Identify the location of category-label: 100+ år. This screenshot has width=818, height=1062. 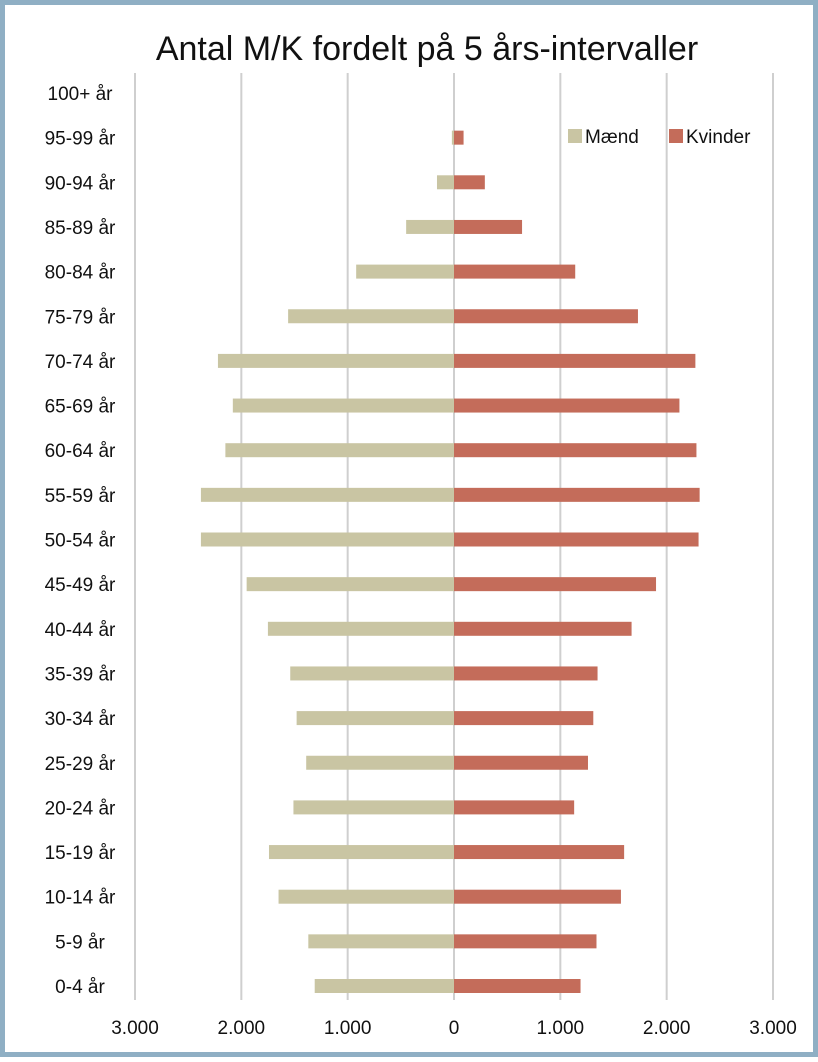
(81, 94).